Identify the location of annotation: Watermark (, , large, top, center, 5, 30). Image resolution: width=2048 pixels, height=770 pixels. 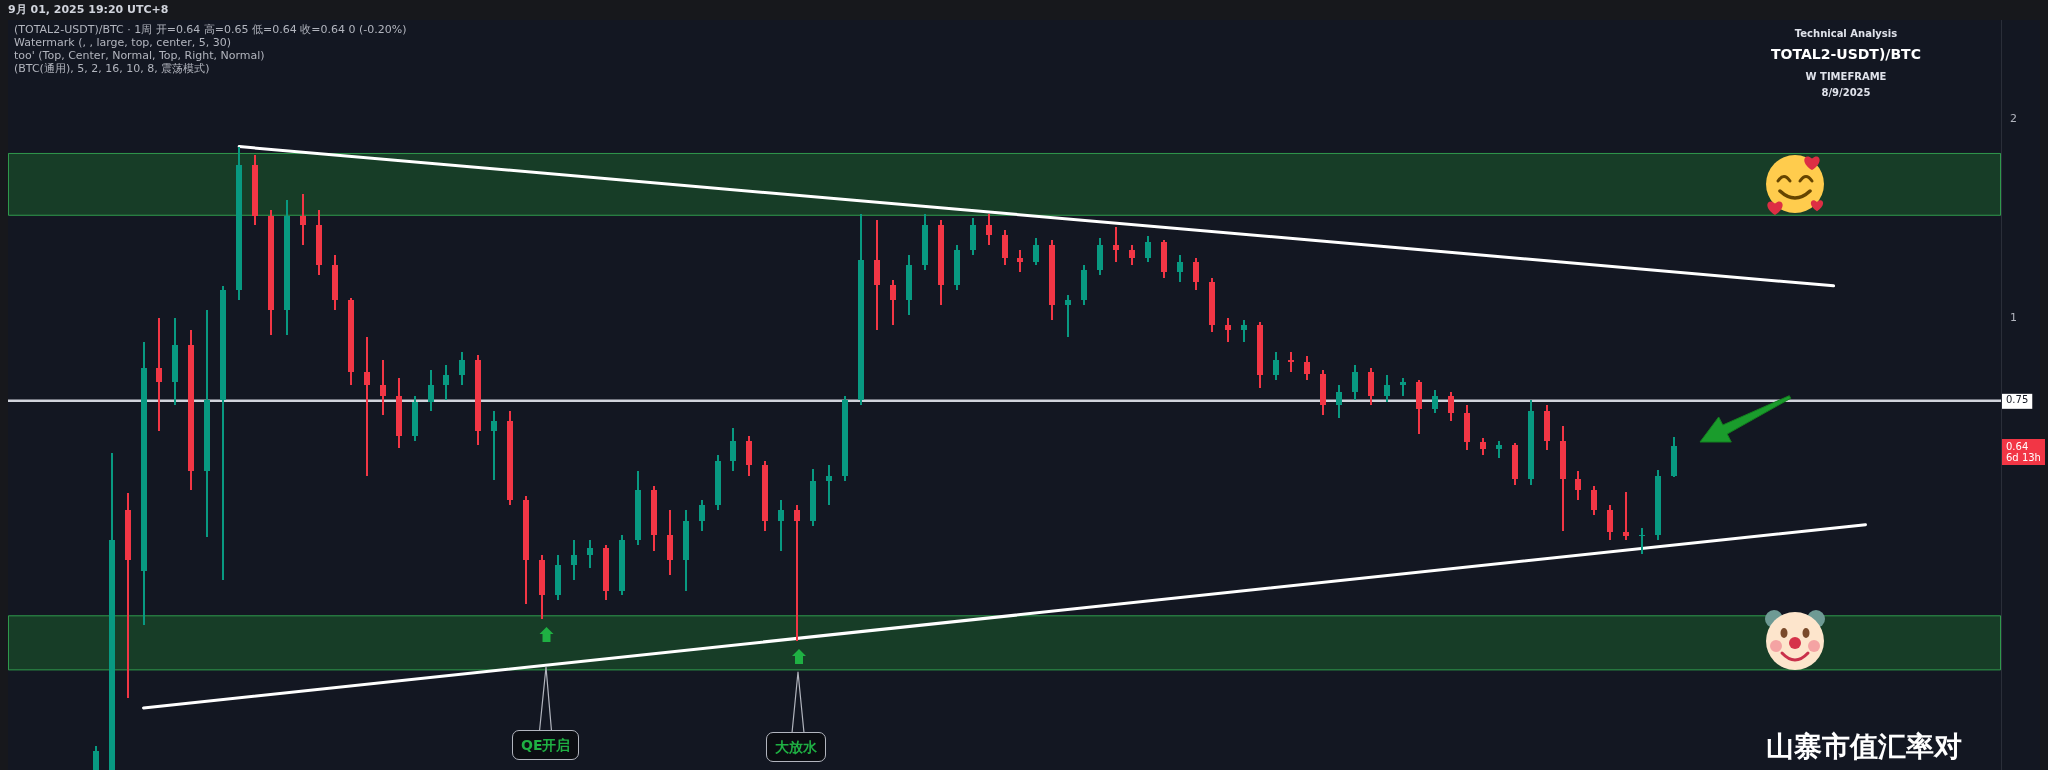
(122, 43).